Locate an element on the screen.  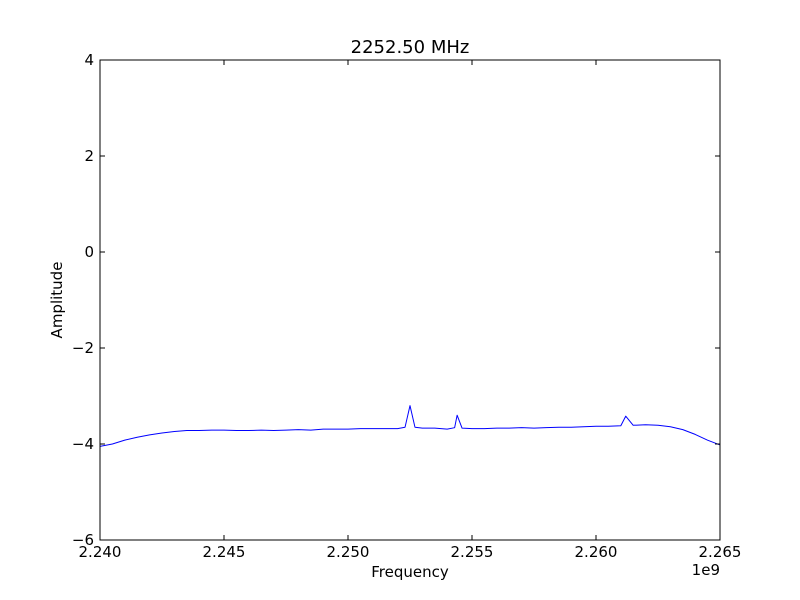
x-tick-label: 2.260 is located at coordinates (596, 552).